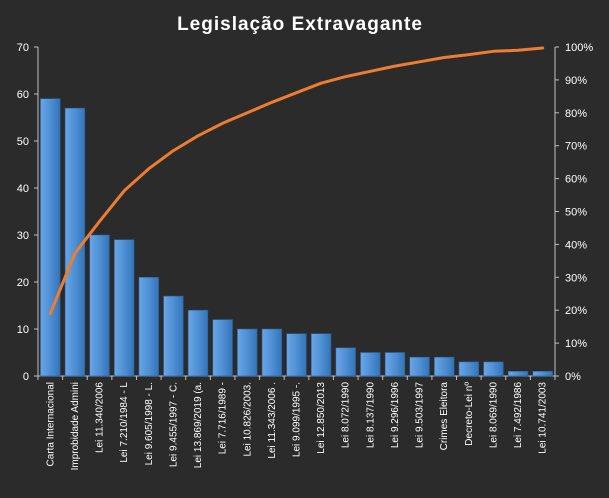  I want to click on category-label: Lei 9.296/1996, so click(395, 415).